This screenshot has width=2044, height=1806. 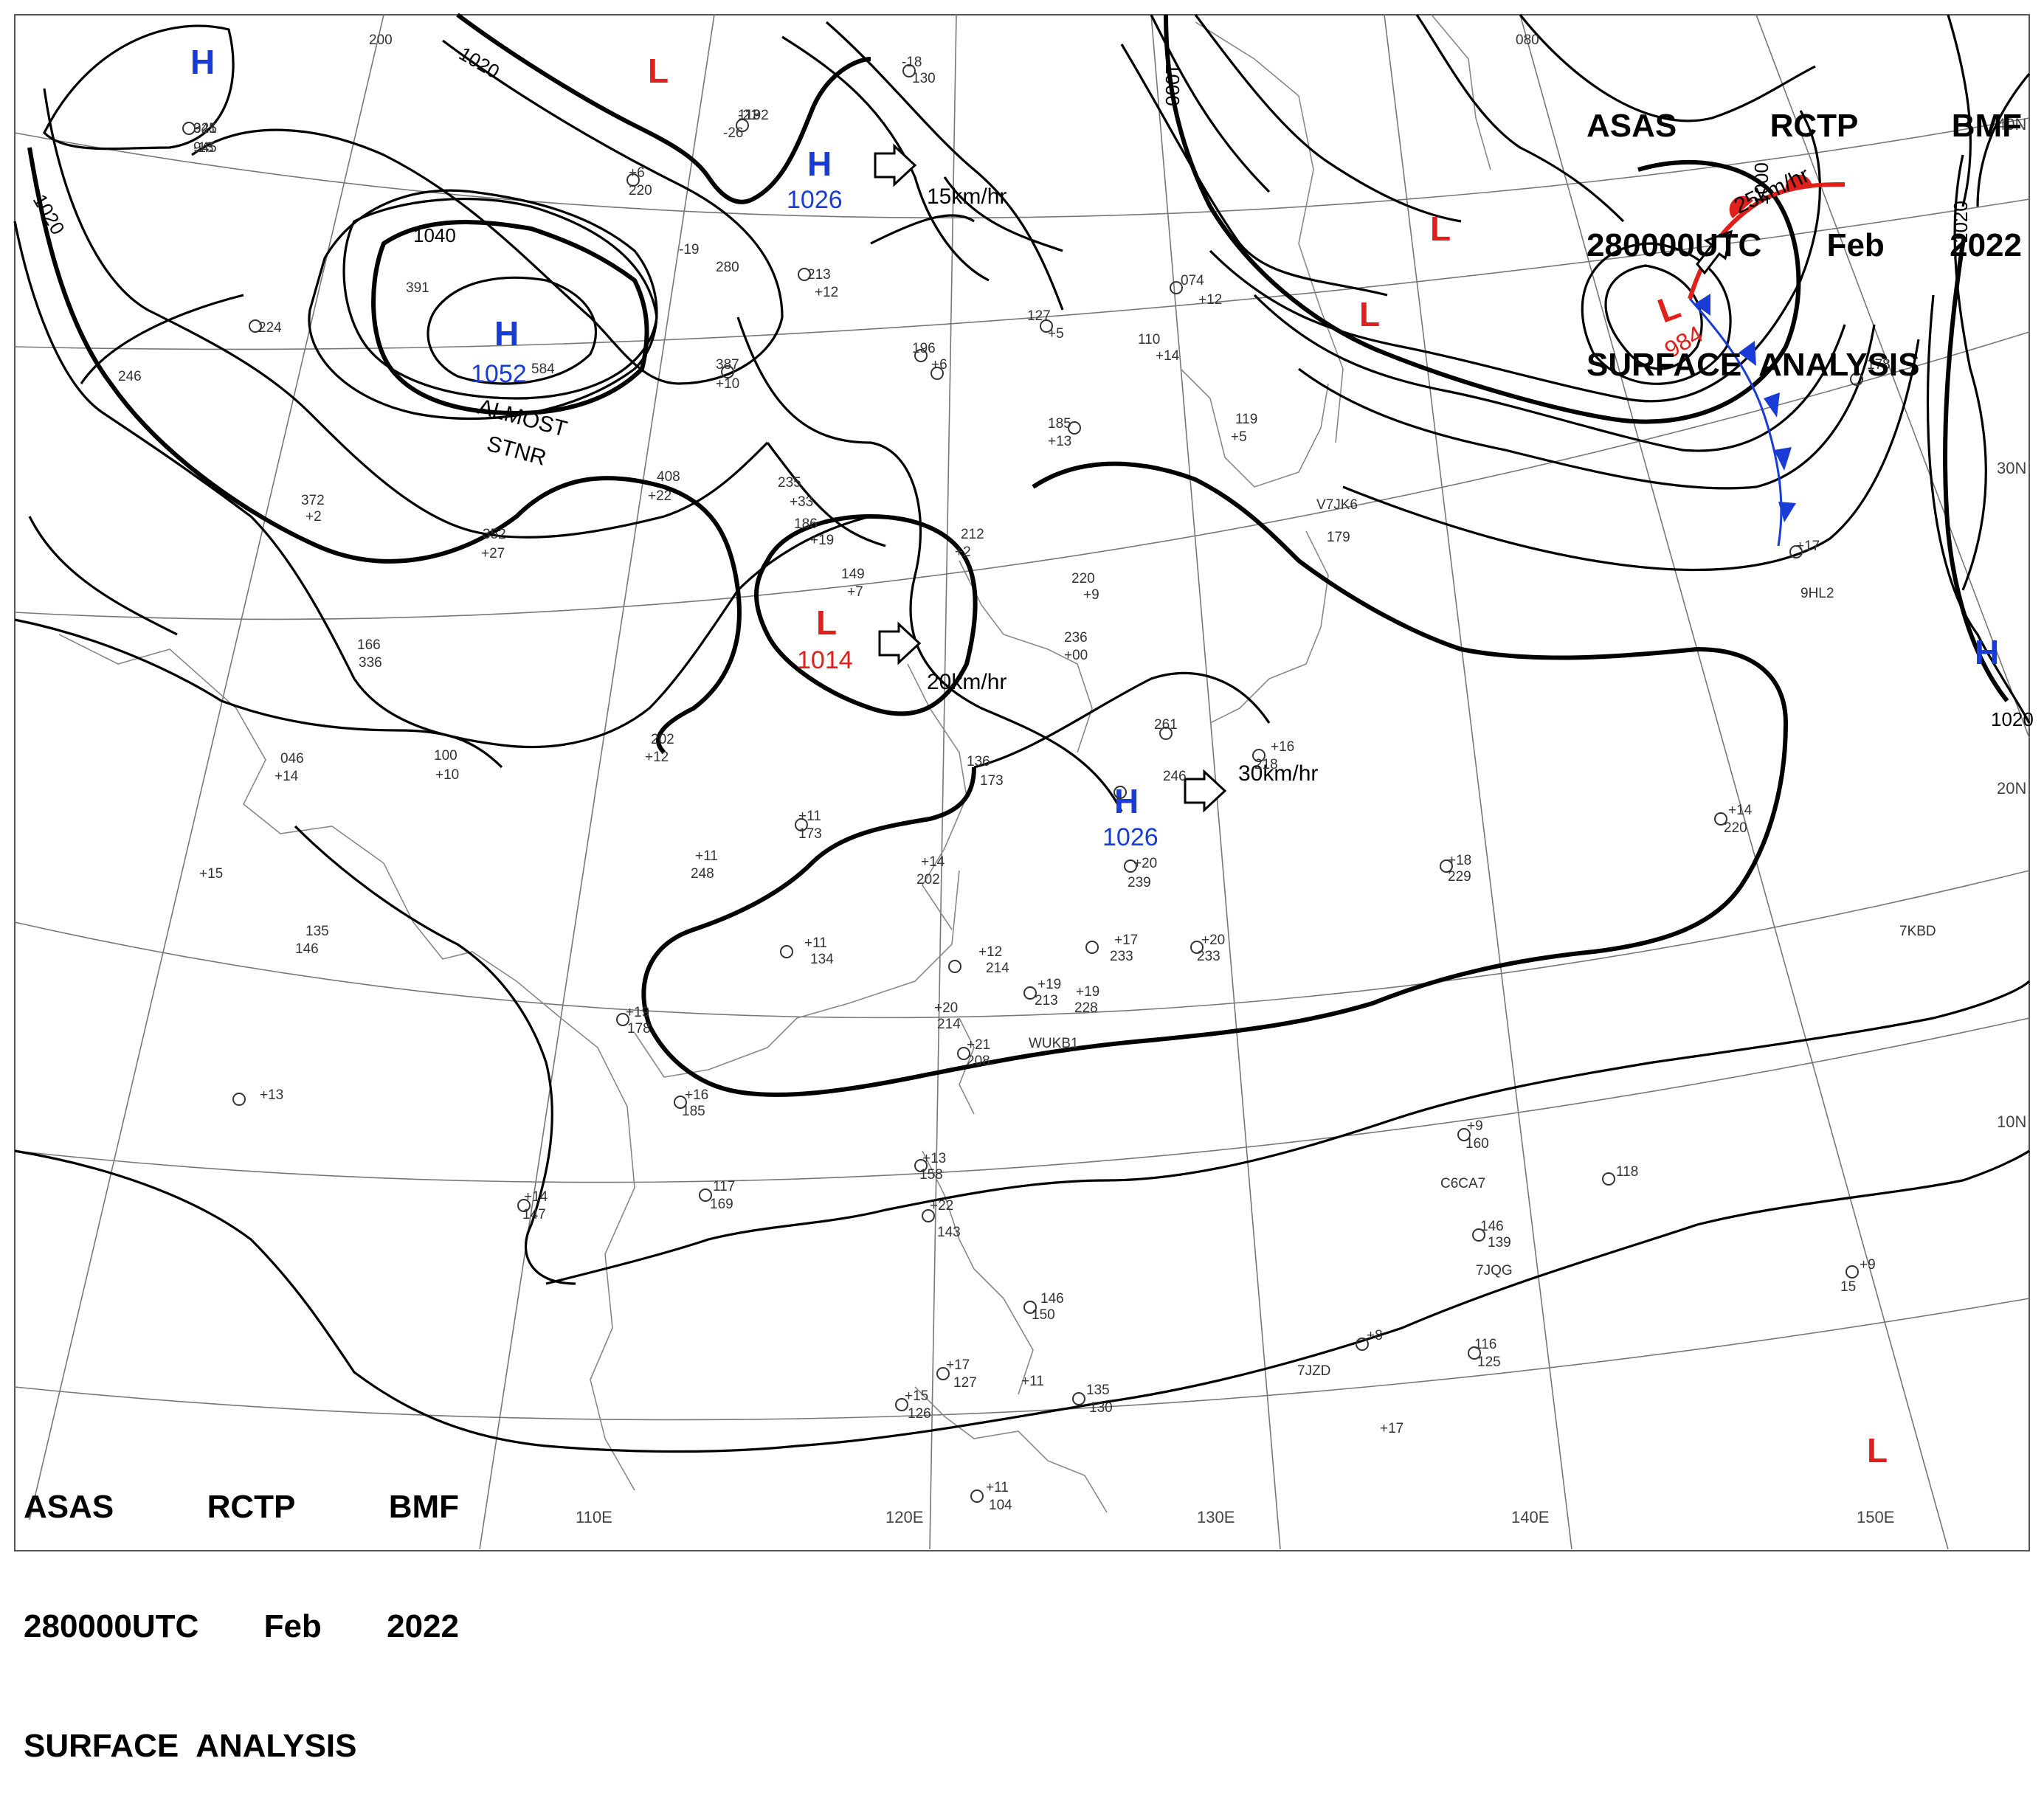 What do you see at coordinates (727, 267) in the screenshot?
I see `station-value: 280` at bounding box center [727, 267].